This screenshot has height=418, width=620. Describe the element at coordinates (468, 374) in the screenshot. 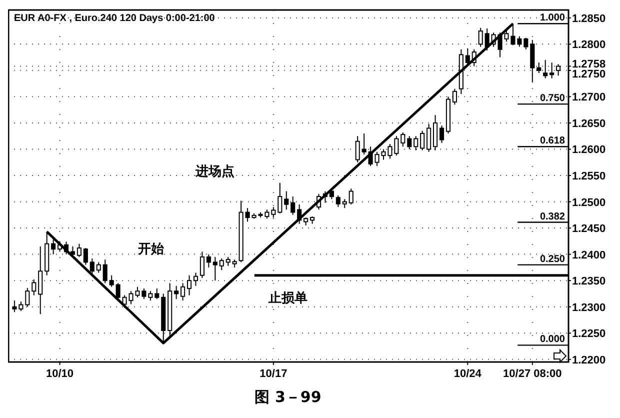

I see `x-tick-label: 10/24` at that location.